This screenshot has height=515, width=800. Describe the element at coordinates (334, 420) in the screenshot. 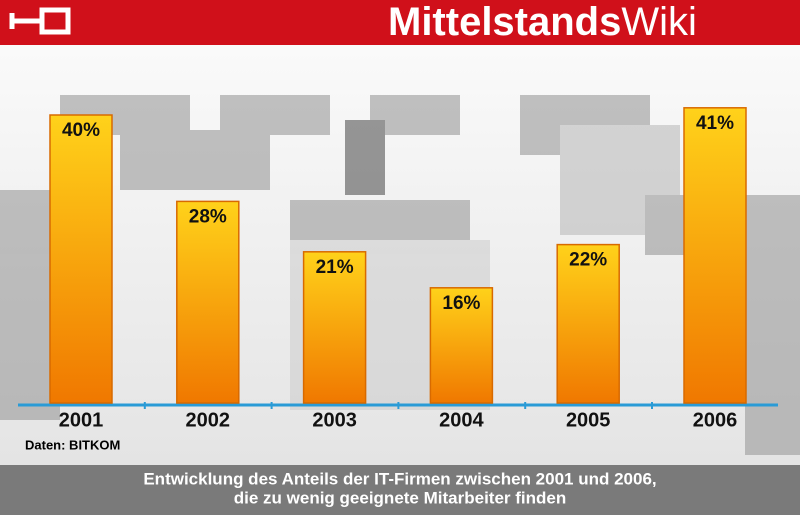

I see `x-tick-label: 2003` at that location.